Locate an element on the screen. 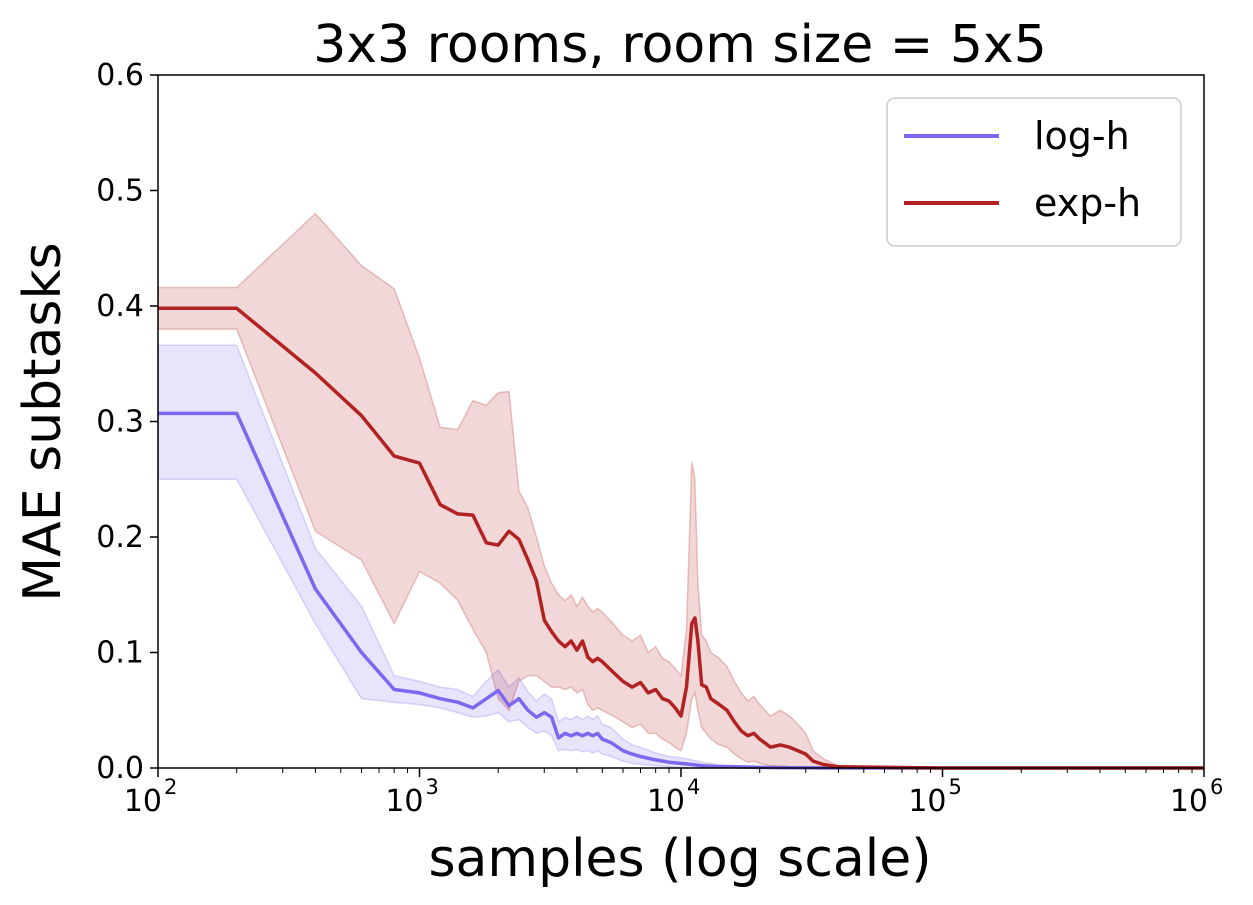  y-tick-label: 0.6 is located at coordinates (120, 75).